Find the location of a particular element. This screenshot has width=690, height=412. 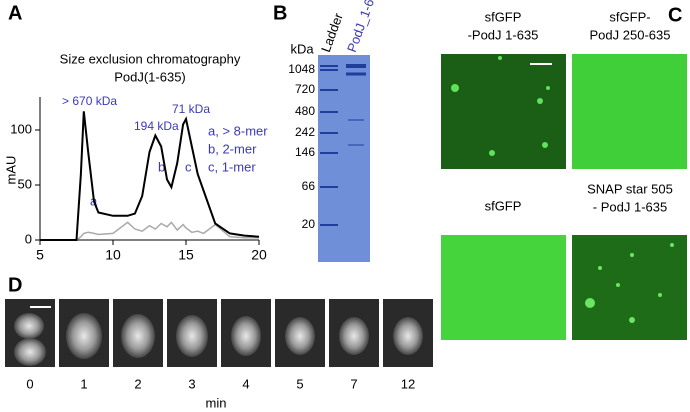

caption: PodJ 250-635 is located at coordinates (630, 34).